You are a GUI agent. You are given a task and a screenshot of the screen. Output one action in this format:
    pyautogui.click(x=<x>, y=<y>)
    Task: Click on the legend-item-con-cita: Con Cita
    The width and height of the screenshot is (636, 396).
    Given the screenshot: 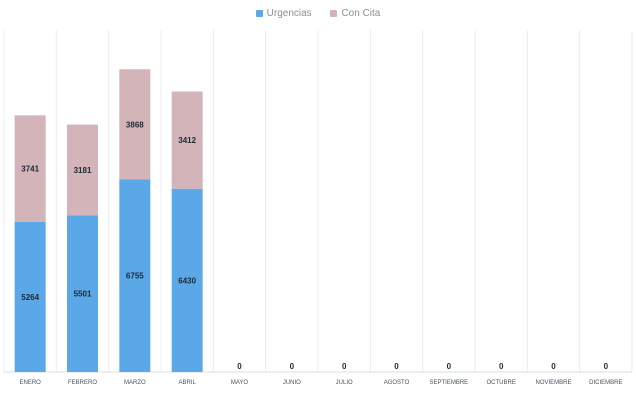 What is the action you would take?
    pyautogui.click(x=355, y=13)
    